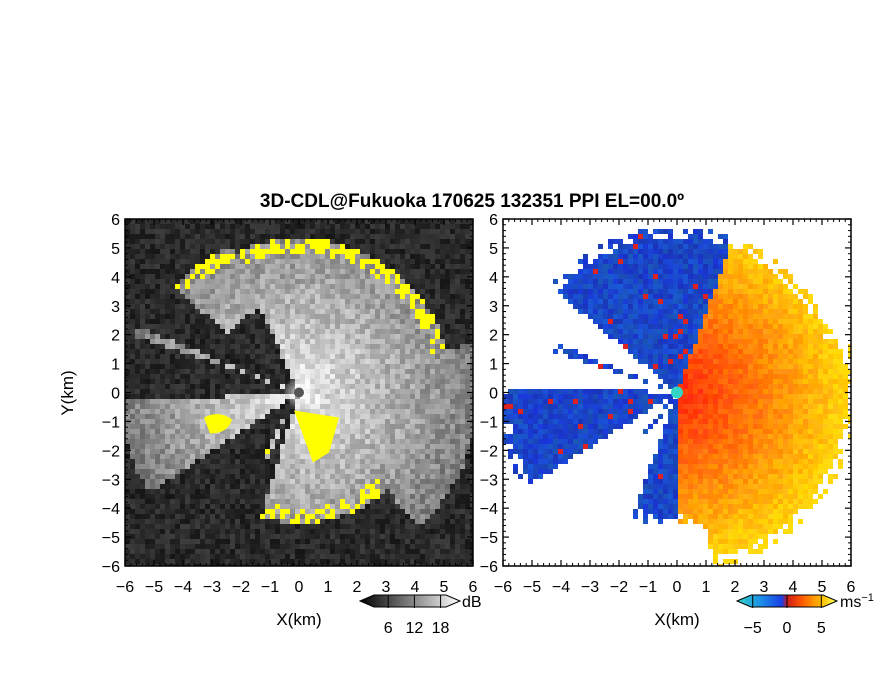  What do you see at coordinates (821, 628) in the screenshot?
I see `colorbar-tick-label: 5` at bounding box center [821, 628].